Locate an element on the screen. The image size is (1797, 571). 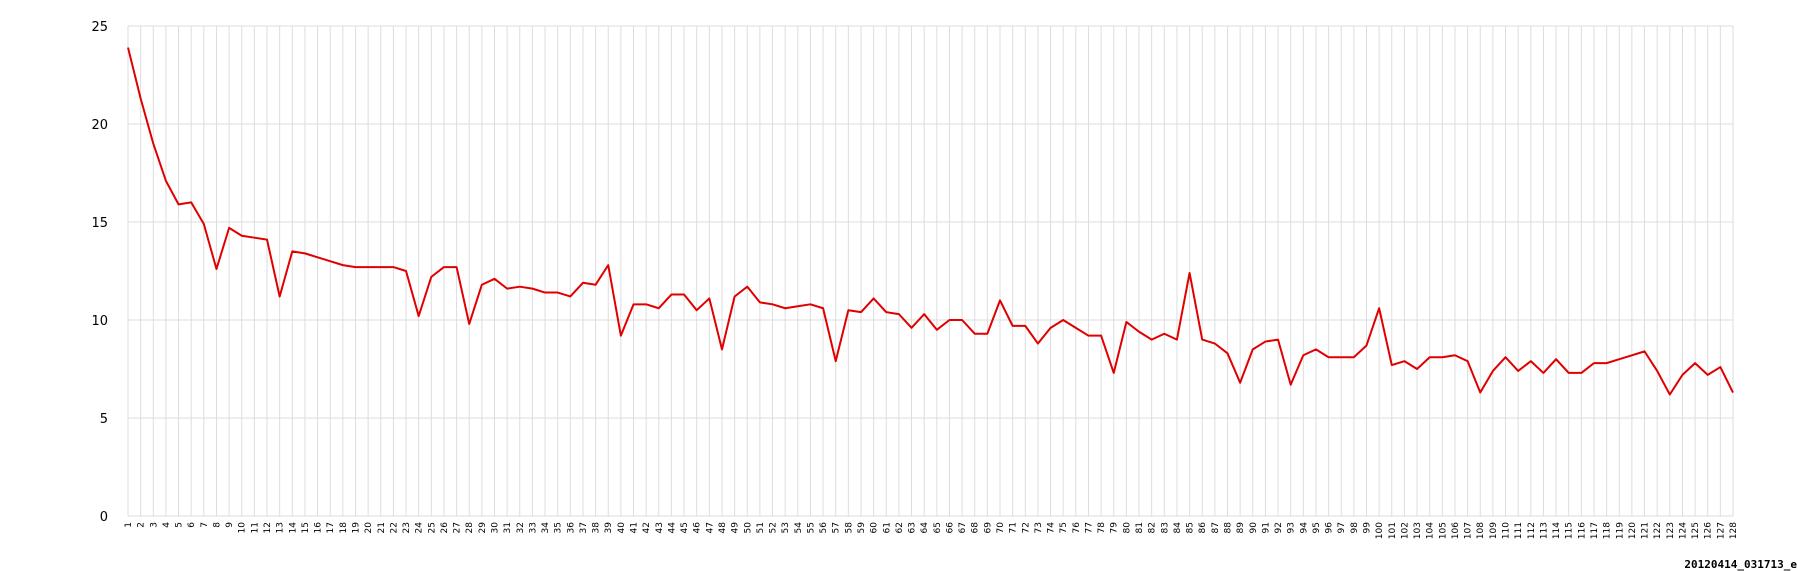
x-tick-label: 10 is located at coordinates (243, 528).